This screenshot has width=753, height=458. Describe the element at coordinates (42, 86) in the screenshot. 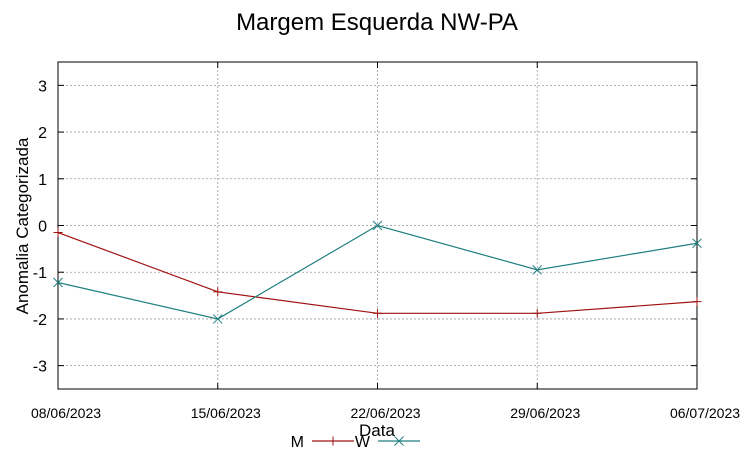

I see `y-tick-label: 3` at that location.